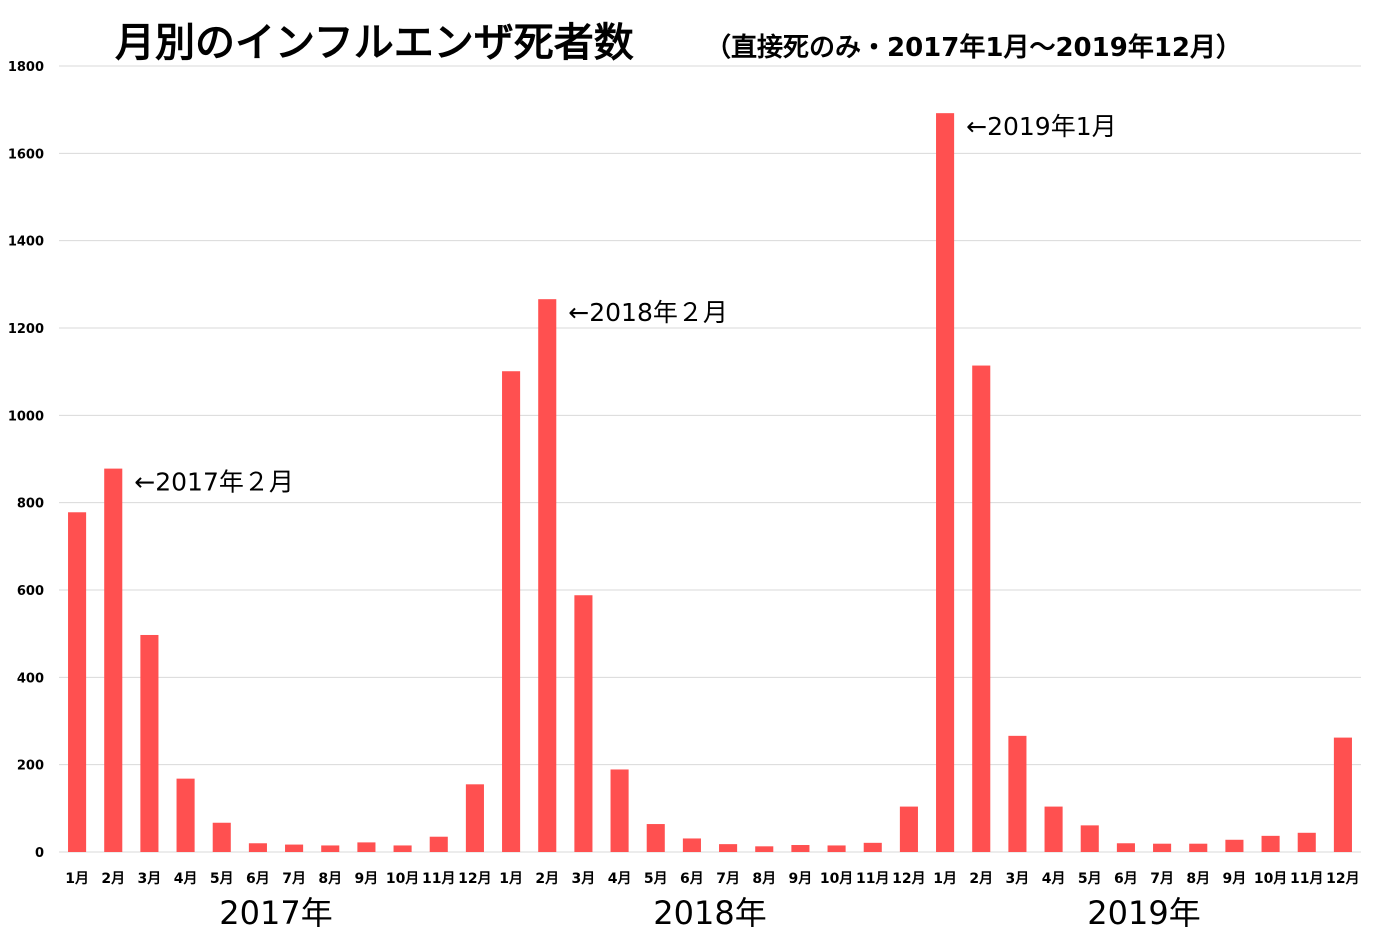  What do you see at coordinates (214, 482) in the screenshot?
I see `peak-annotation: ←2017年２月` at bounding box center [214, 482].